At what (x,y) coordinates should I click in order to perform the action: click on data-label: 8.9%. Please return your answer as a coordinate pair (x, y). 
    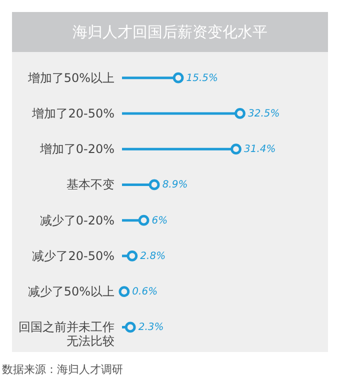
    Looking at the image, I should click on (175, 185).